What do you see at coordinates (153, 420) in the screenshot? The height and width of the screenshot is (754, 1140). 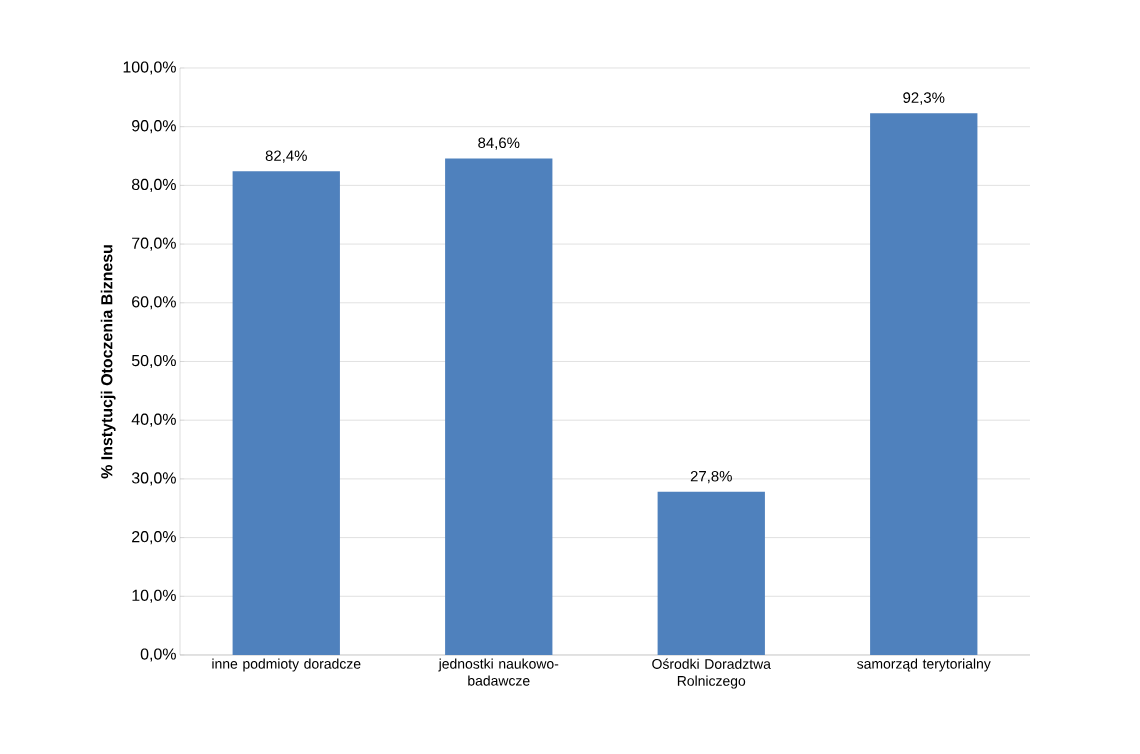 I see `y-tick-label: 40,0%` at bounding box center [153, 420].